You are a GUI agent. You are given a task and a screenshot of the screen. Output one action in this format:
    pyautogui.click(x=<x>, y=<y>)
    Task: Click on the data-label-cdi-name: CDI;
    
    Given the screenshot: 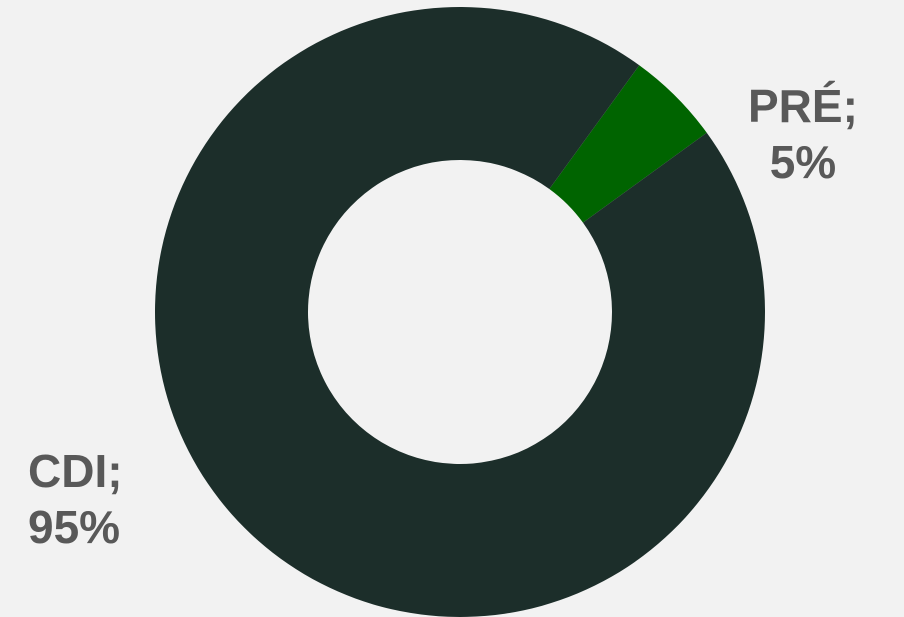 What is the action you would take?
    pyautogui.click(x=75, y=471)
    